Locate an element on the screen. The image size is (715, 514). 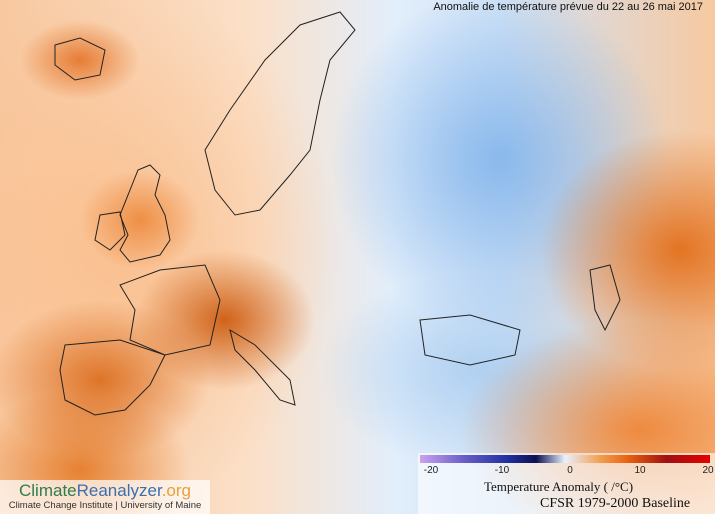
logo-text: Reanalyzer is located at coordinates (119, 490).